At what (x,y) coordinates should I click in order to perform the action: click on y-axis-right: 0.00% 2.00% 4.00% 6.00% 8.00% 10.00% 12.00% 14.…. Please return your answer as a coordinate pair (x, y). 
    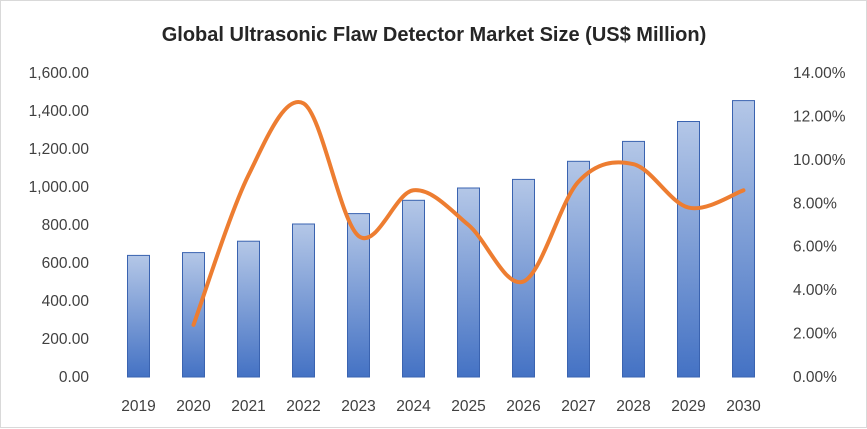
    Looking at the image, I should click on (819, 225).